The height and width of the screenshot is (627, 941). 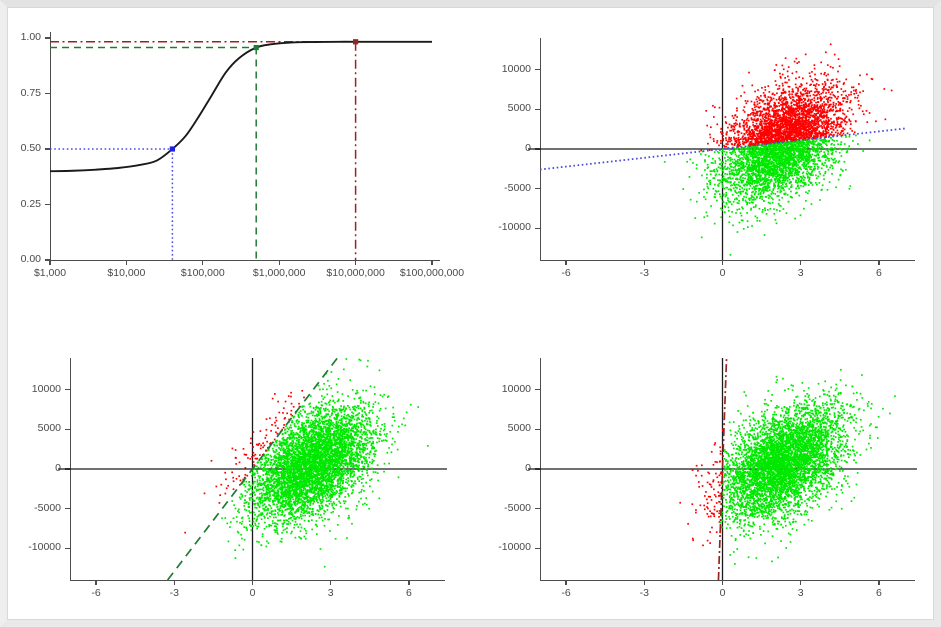 I want to click on b-plot-x-tick, so click(x=879, y=262).